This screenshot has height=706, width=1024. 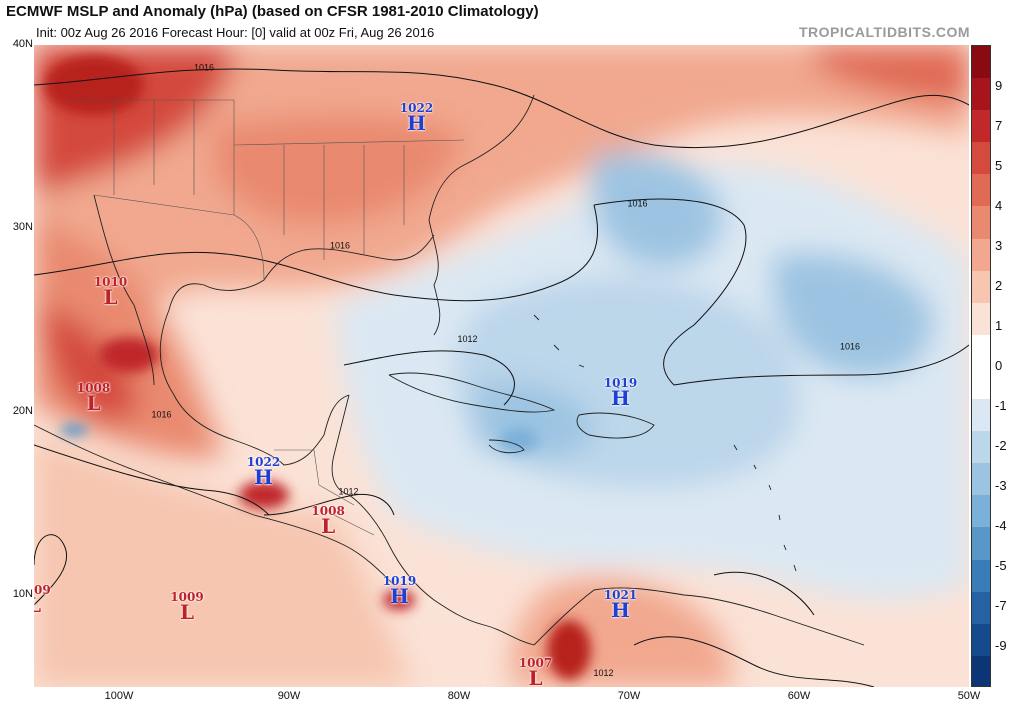 What do you see at coordinates (999, 165) in the screenshot?
I see `colorbar-label: 5` at bounding box center [999, 165].